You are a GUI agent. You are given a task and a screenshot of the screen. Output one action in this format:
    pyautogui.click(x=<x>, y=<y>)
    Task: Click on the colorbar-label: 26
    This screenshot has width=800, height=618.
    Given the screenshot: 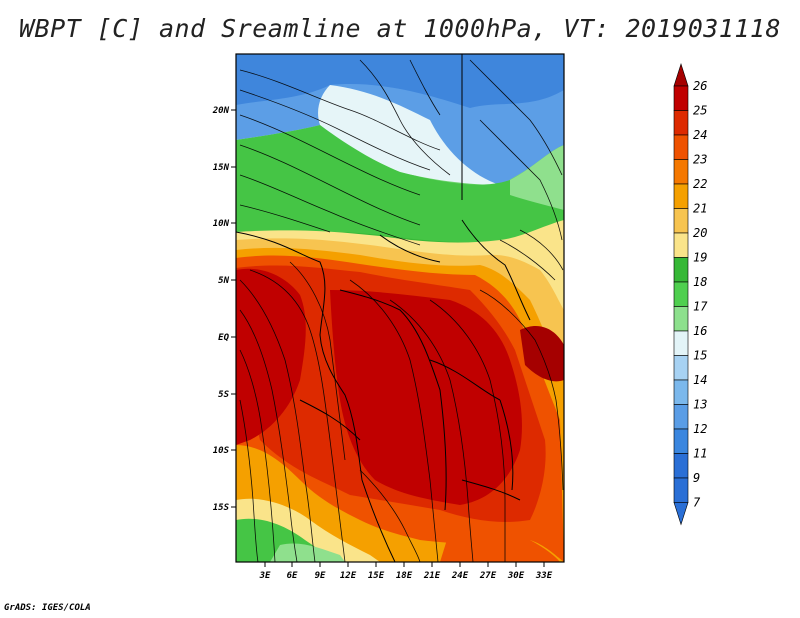 What is the action you would take?
    pyautogui.click(x=700, y=86)
    